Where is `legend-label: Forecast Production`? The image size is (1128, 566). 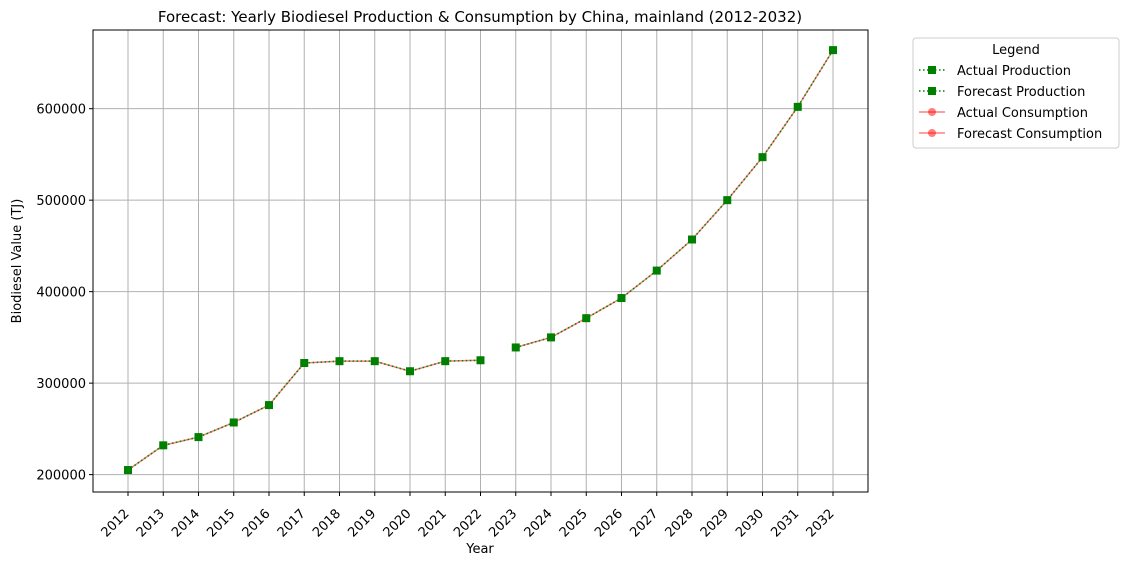
legend-label: Forecast Production is located at coordinates (1021, 92).